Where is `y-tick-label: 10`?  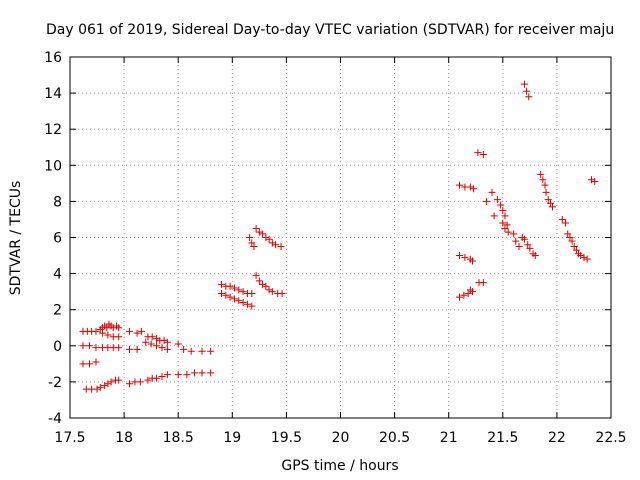 y-tick-label: 10 is located at coordinates (53, 166).